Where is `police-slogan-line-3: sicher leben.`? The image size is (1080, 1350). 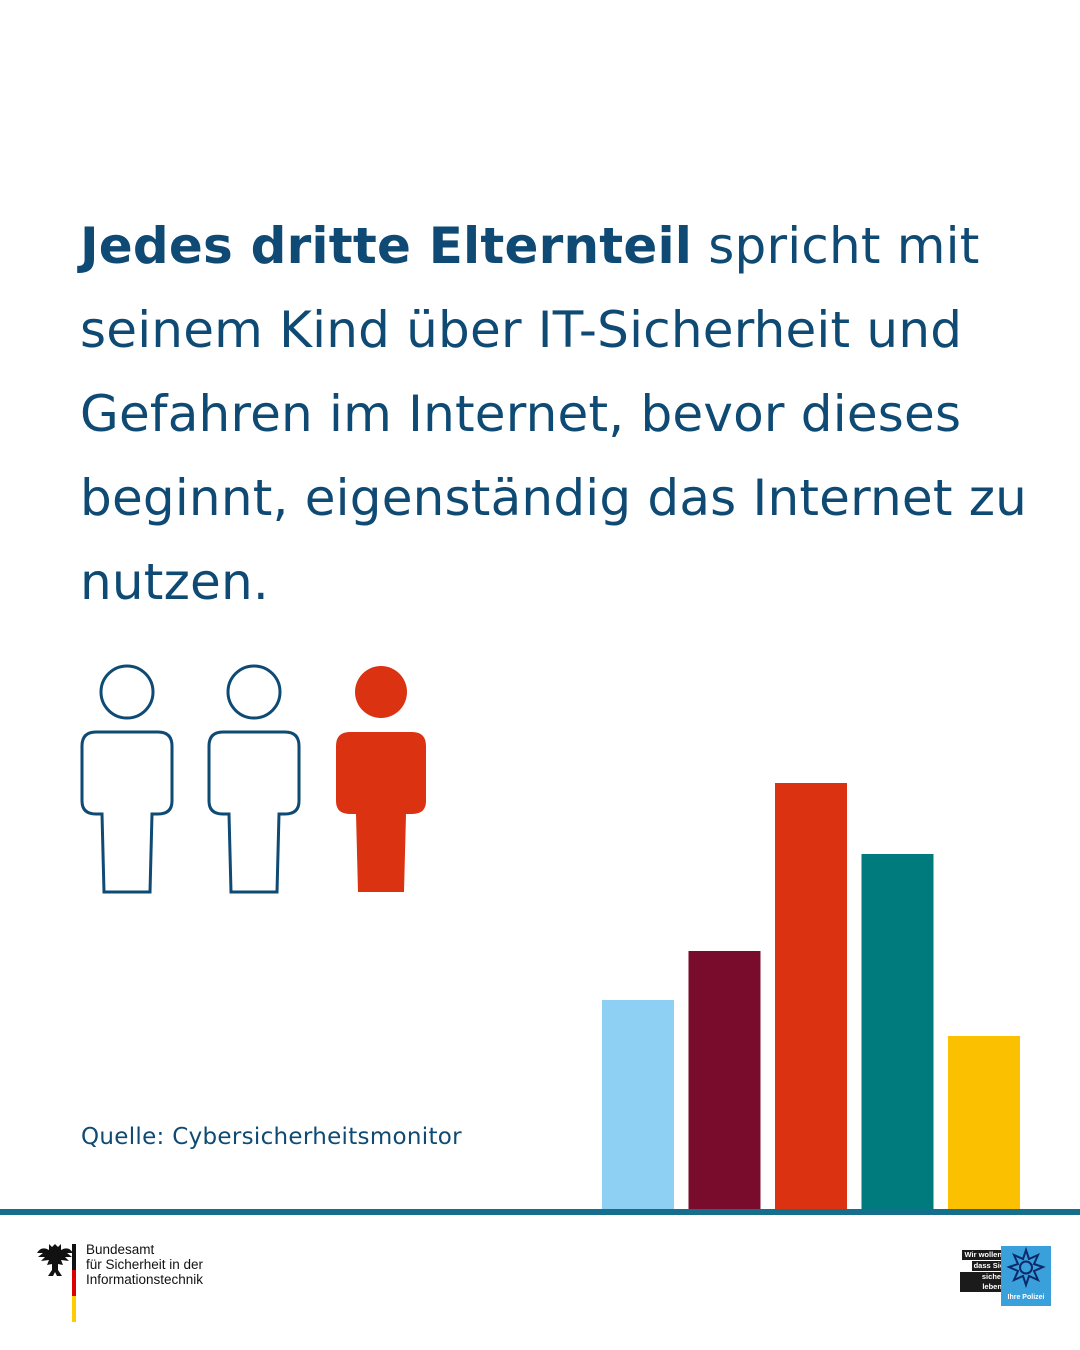
police-slogan-line-3: sicher leben. is located at coordinates (983, 1282).